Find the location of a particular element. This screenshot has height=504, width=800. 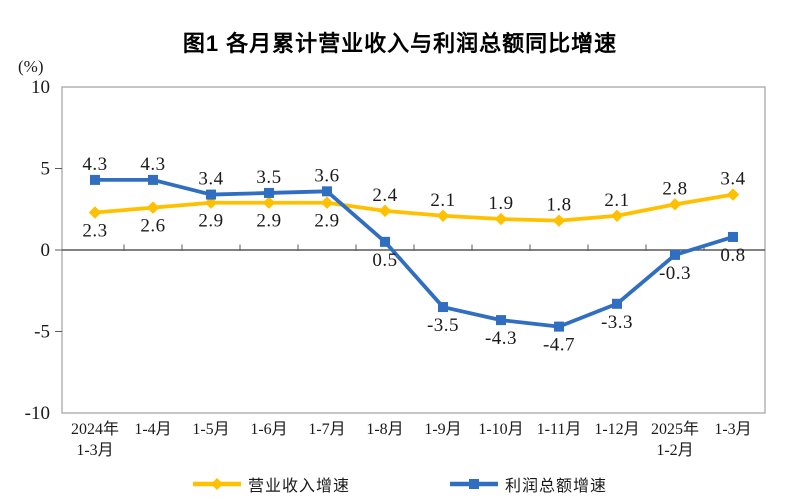

y-tick-label: -5 is located at coordinates (42, 332).